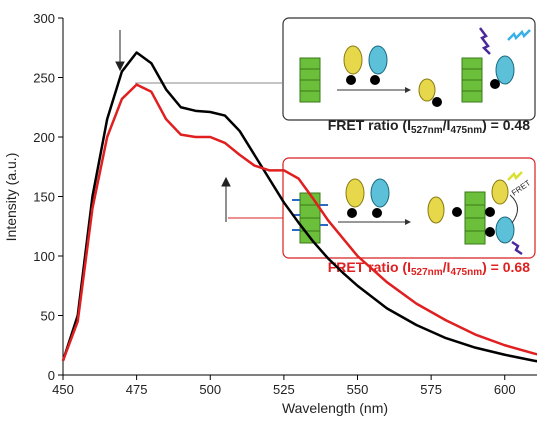  What do you see at coordinates (506, 267) in the screenshot?
I see `label-part: ) = 0.68` at bounding box center [506, 267].